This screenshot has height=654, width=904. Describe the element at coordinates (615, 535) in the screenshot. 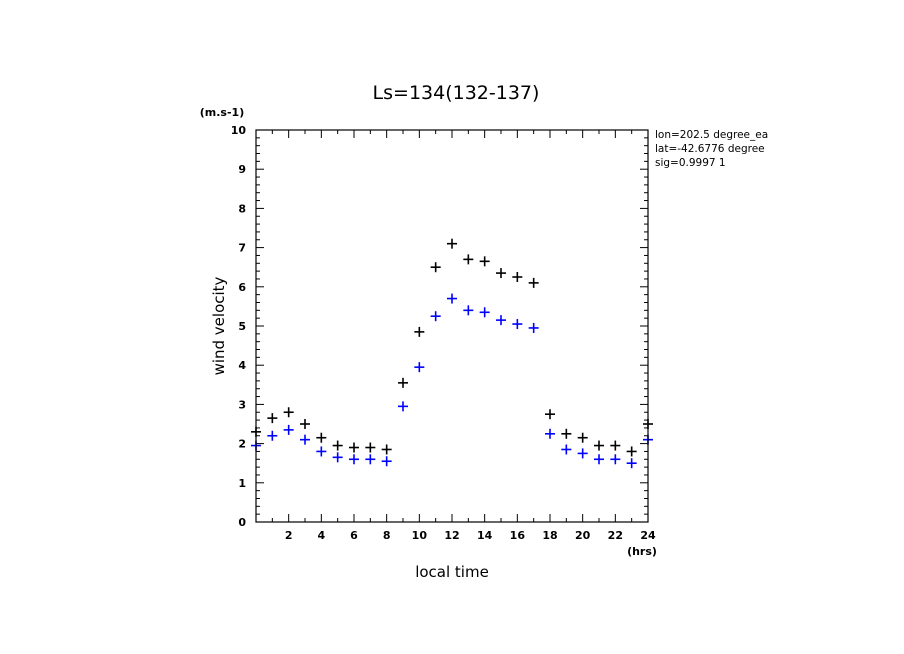

I see `x-tick-label: 22` at that location.